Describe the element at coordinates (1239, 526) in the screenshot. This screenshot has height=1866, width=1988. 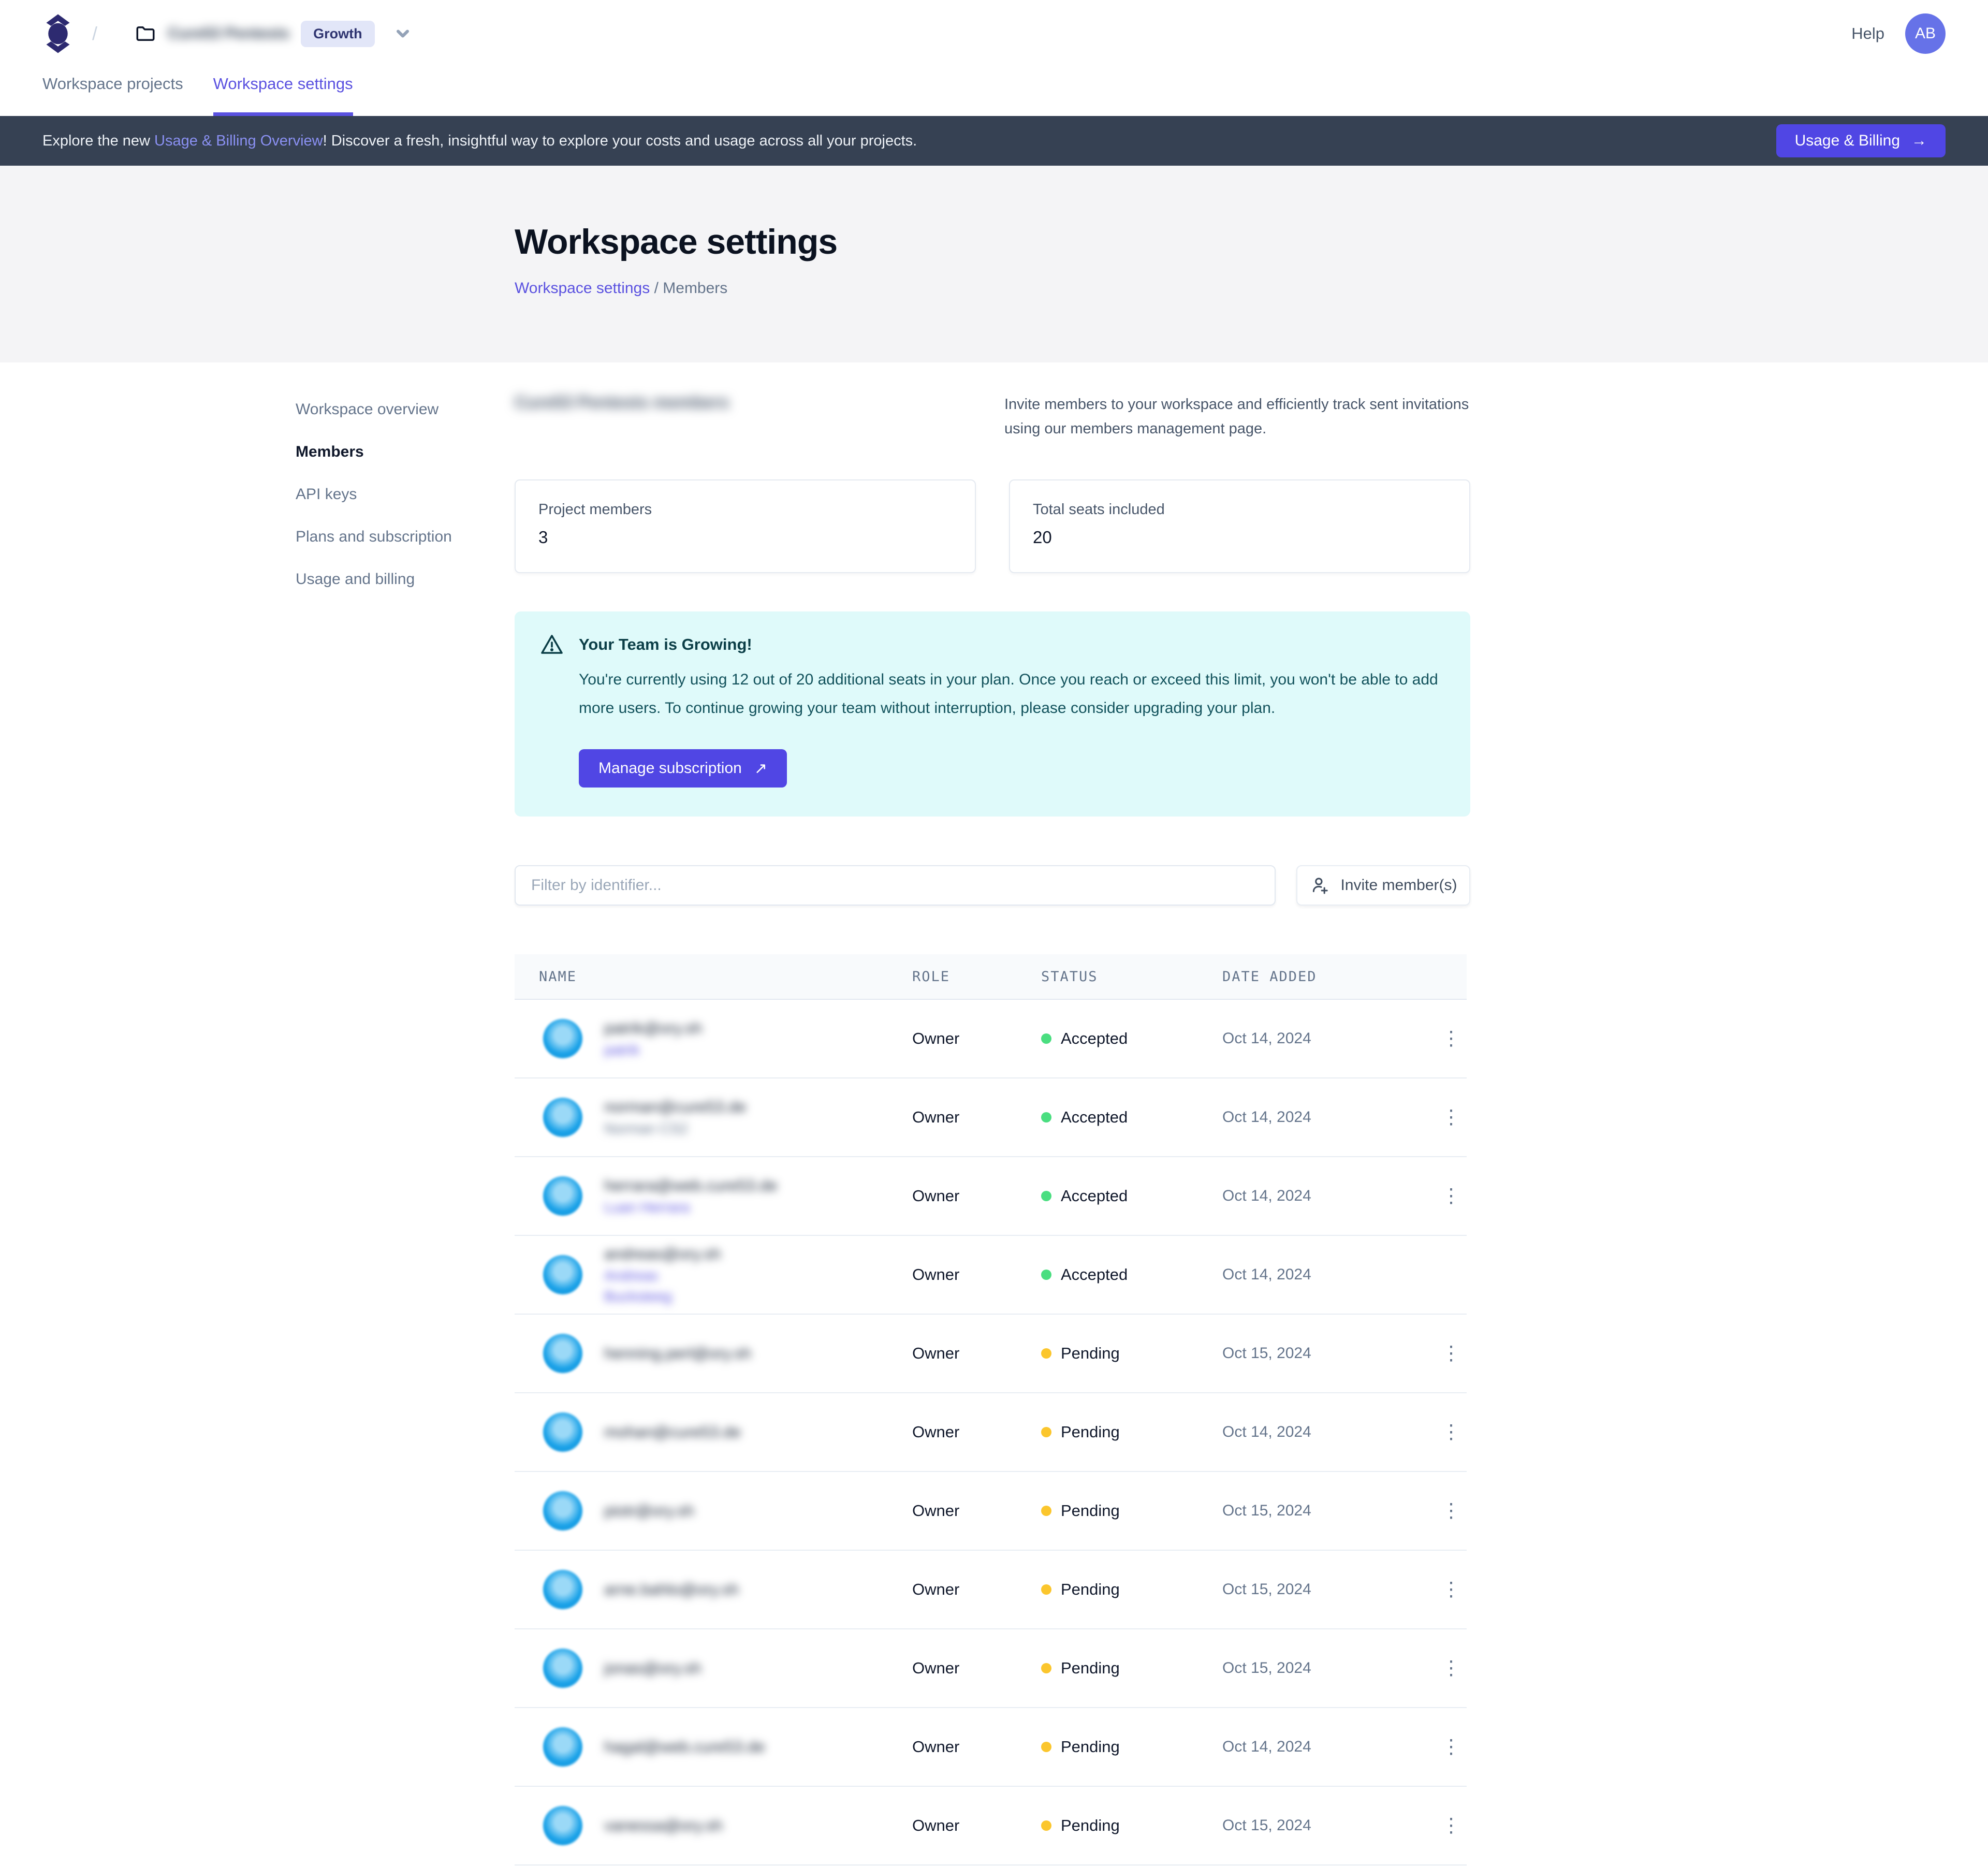
I see `stat-card-total-seats-included: Total seats included 20` at that location.